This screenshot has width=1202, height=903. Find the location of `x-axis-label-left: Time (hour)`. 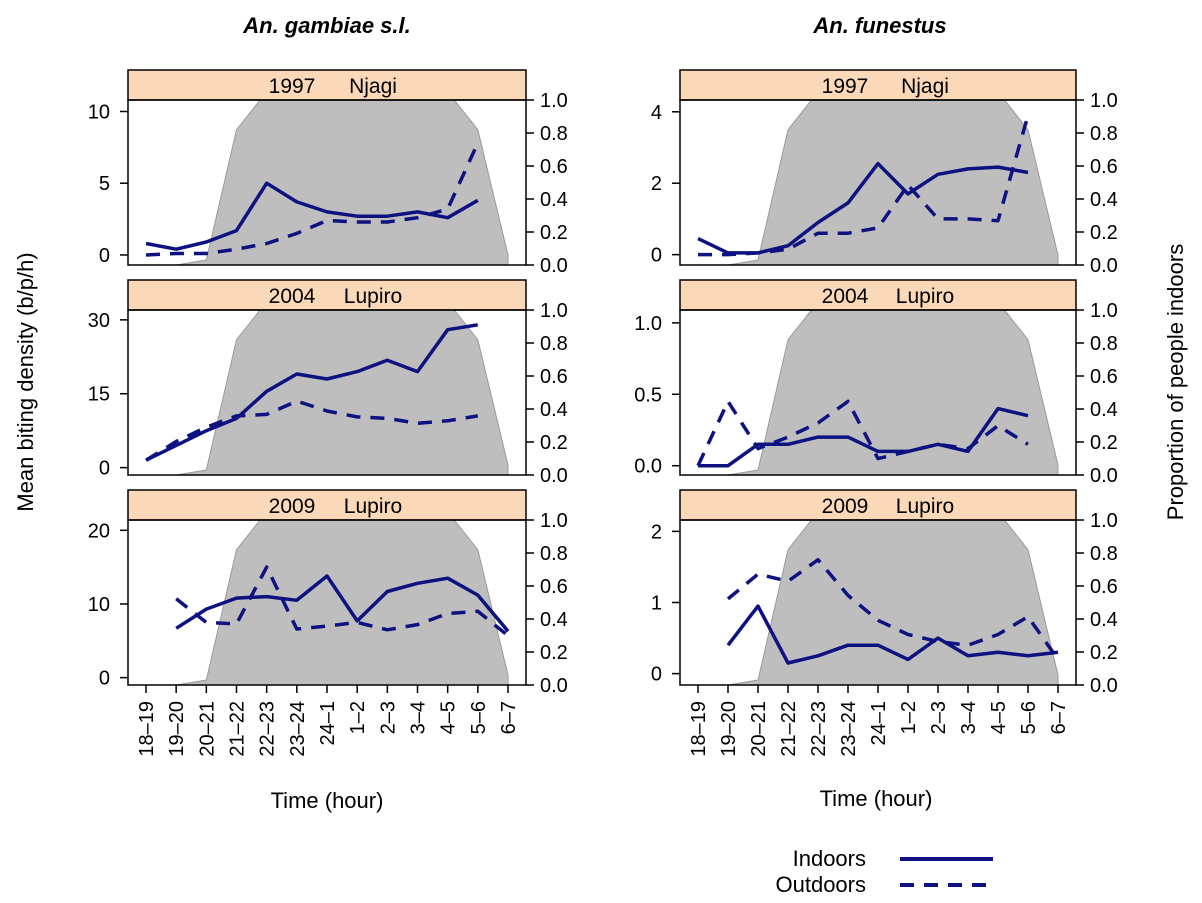

x-axis-label-left: Time (hour) is located at coordinates (327, 800).